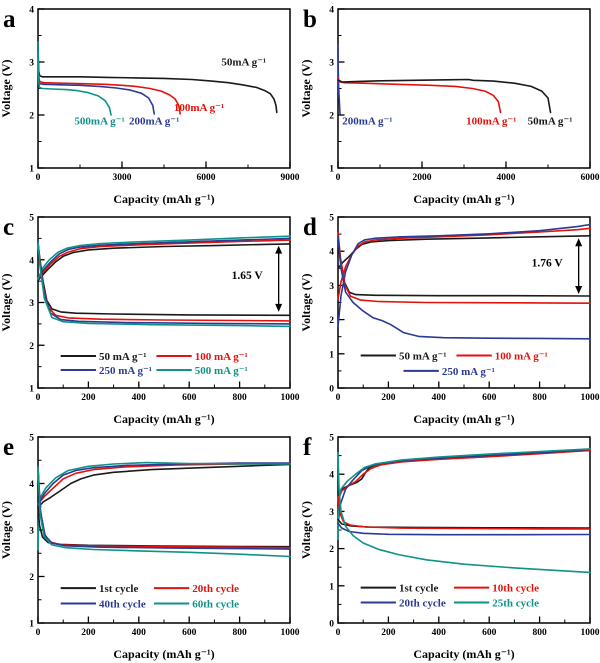  I want to click on svg-text: 4000, so click(506, 178).